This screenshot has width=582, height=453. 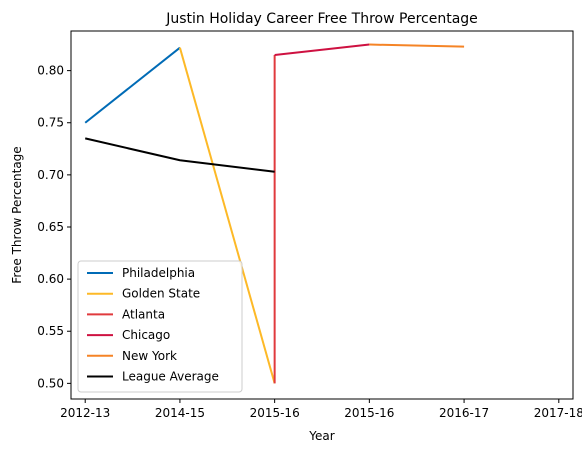 What do you see at coordinates (149, 356) in the screenshot?
I see `legend-label-new-york: New York` at bounding box center [149, 356].